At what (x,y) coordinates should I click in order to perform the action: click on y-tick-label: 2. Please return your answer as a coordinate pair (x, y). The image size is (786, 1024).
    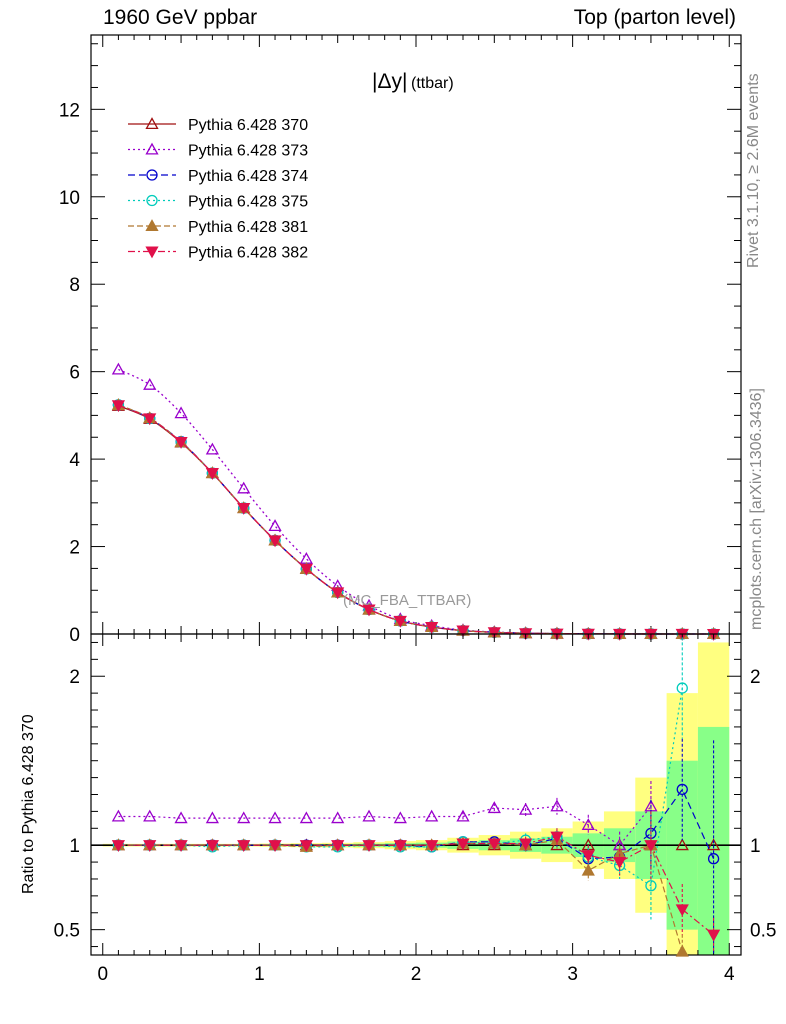
    Looking at the image, I should click on (74, 548).